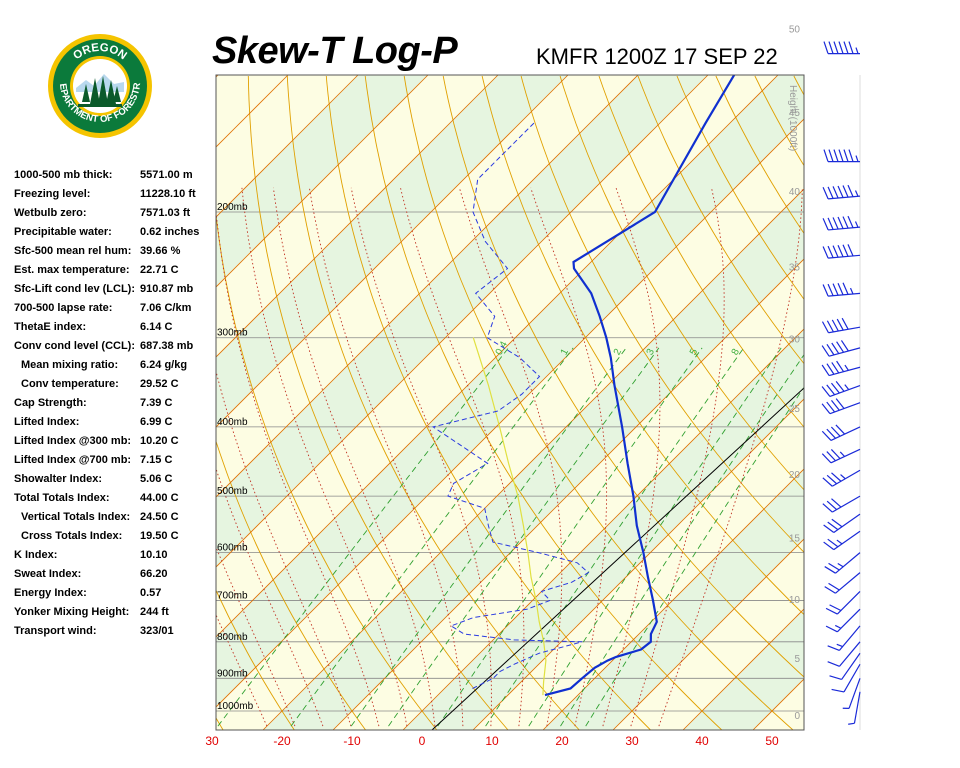 The image size is (960, 768). I want to click on index-value: 6.24 g/kg, so click(164, 365).